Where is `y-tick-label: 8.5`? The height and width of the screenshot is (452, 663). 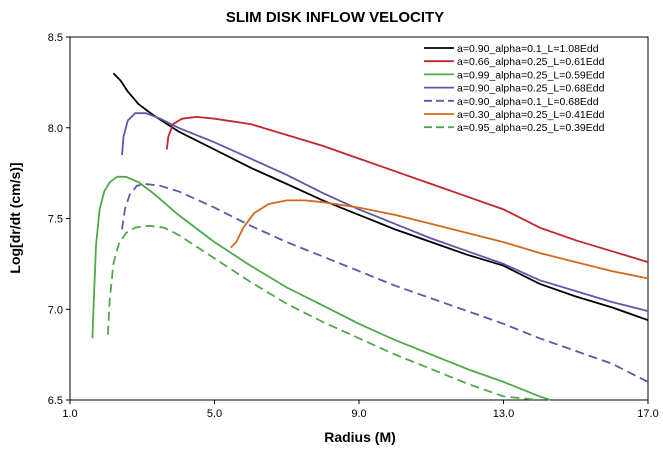 y-tick-label: 8.5 is located at coordinates (55, 38).